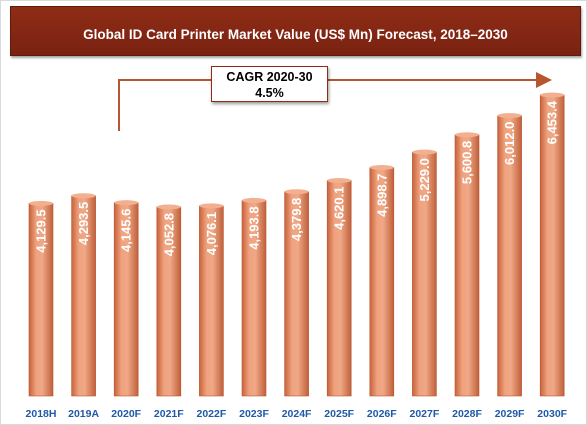 The height and width of the screenshot is (425, 587). What do you see at coordinates (339, 414) in the screenshot?
I see `x-tick-label: 2025F` at bounding box center [339, 414].